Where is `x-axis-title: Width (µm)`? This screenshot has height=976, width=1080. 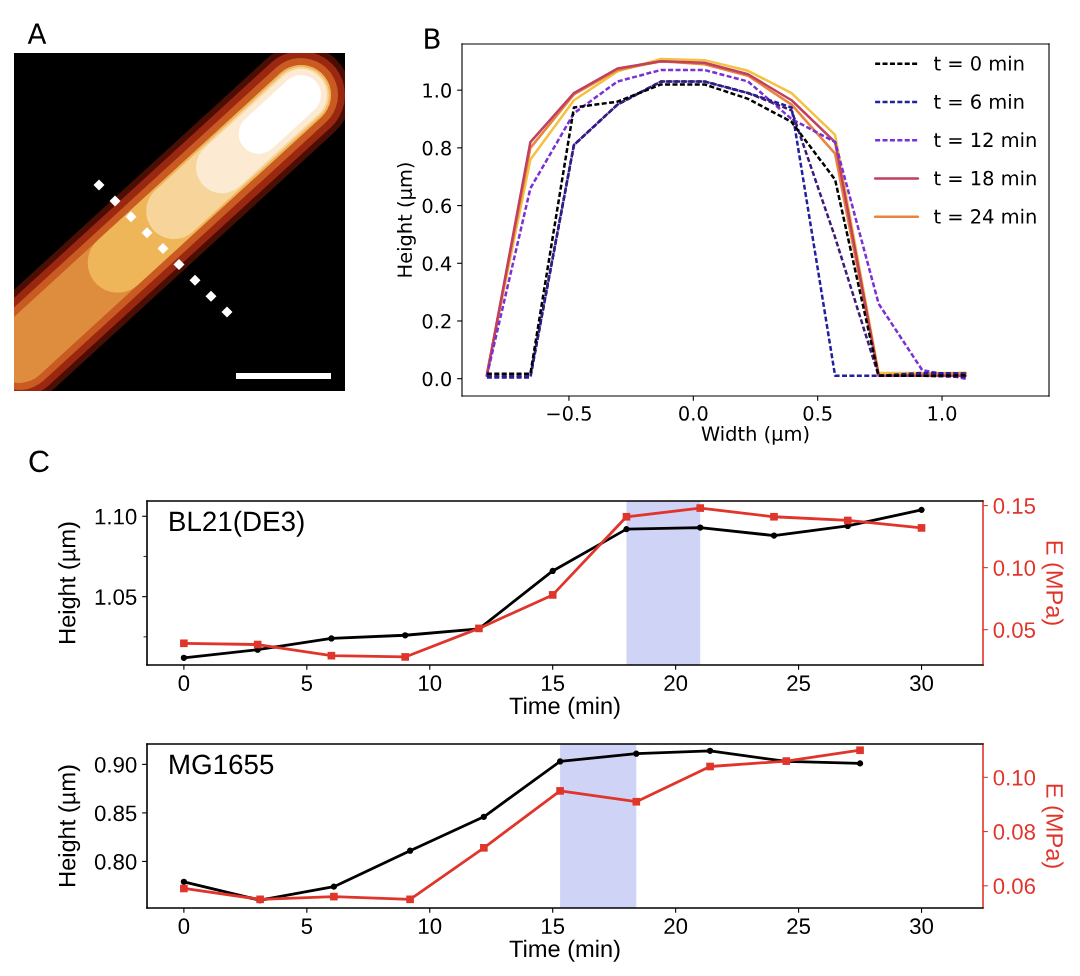 x-axis-title: Width (µm) is located at coordinates (755, 435).